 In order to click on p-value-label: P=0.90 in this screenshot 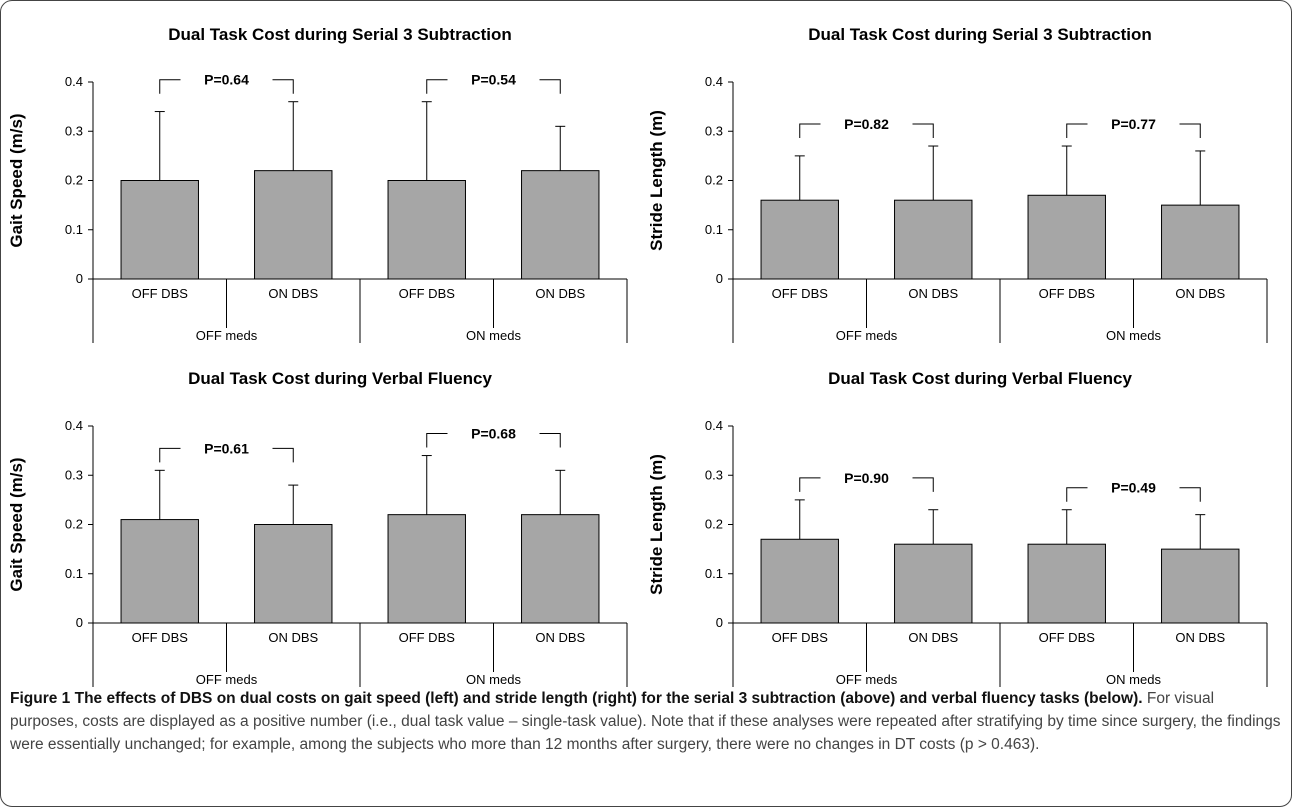, I will do `click(866, 478)`.